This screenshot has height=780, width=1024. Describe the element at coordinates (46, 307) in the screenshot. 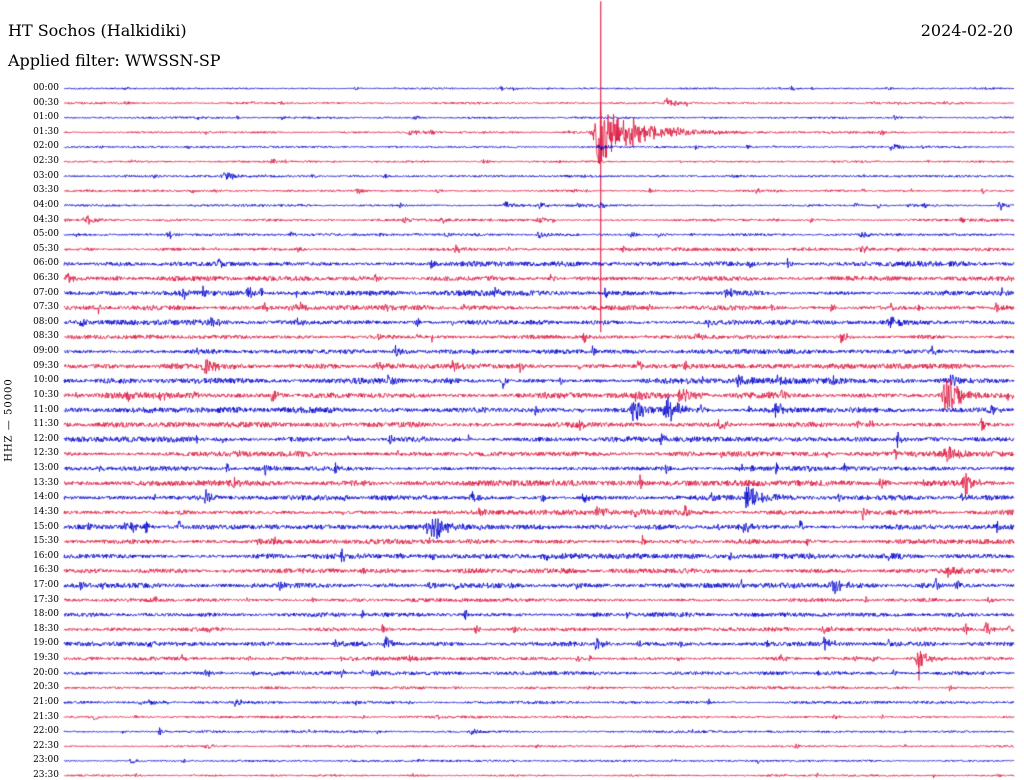

I see `time-label: 07:30` at that location.